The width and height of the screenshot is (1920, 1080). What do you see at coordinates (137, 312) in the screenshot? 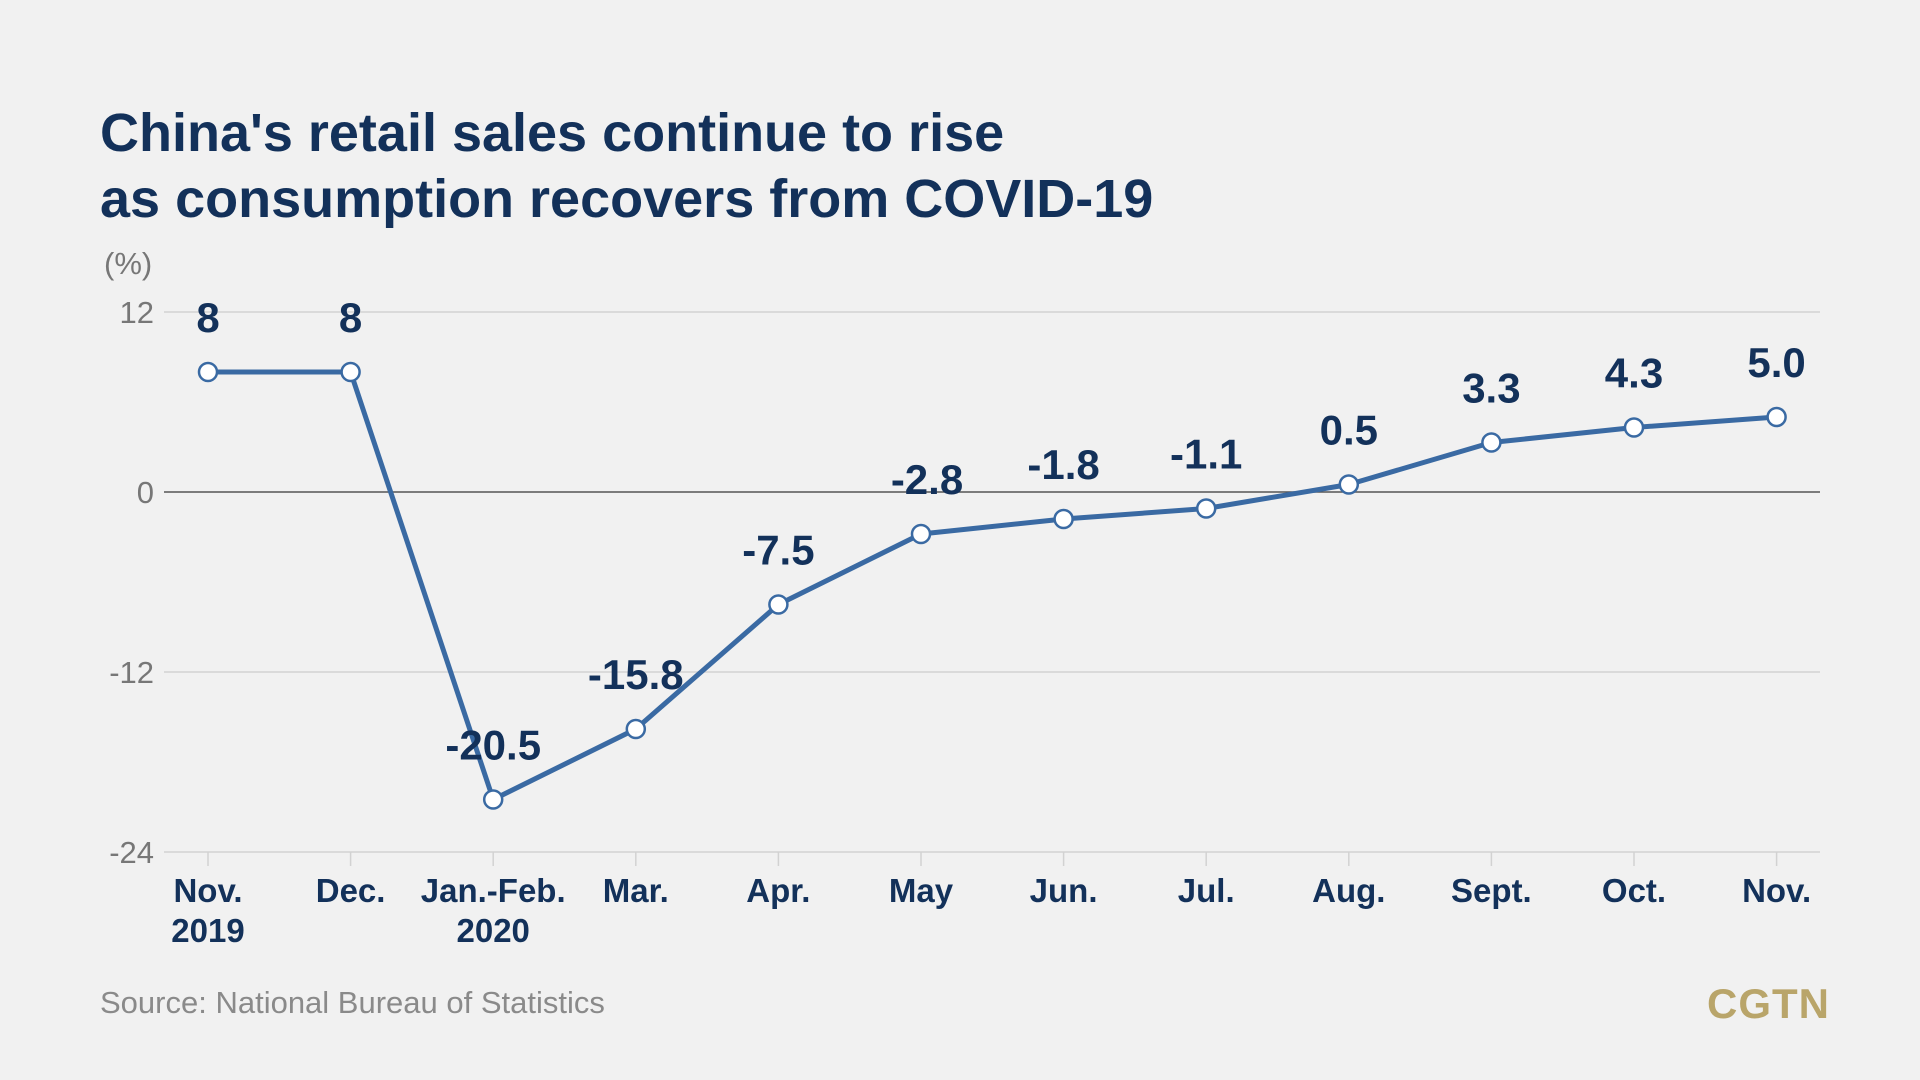
I see `y-tick-label: 12` at bounding box center [137, 312].